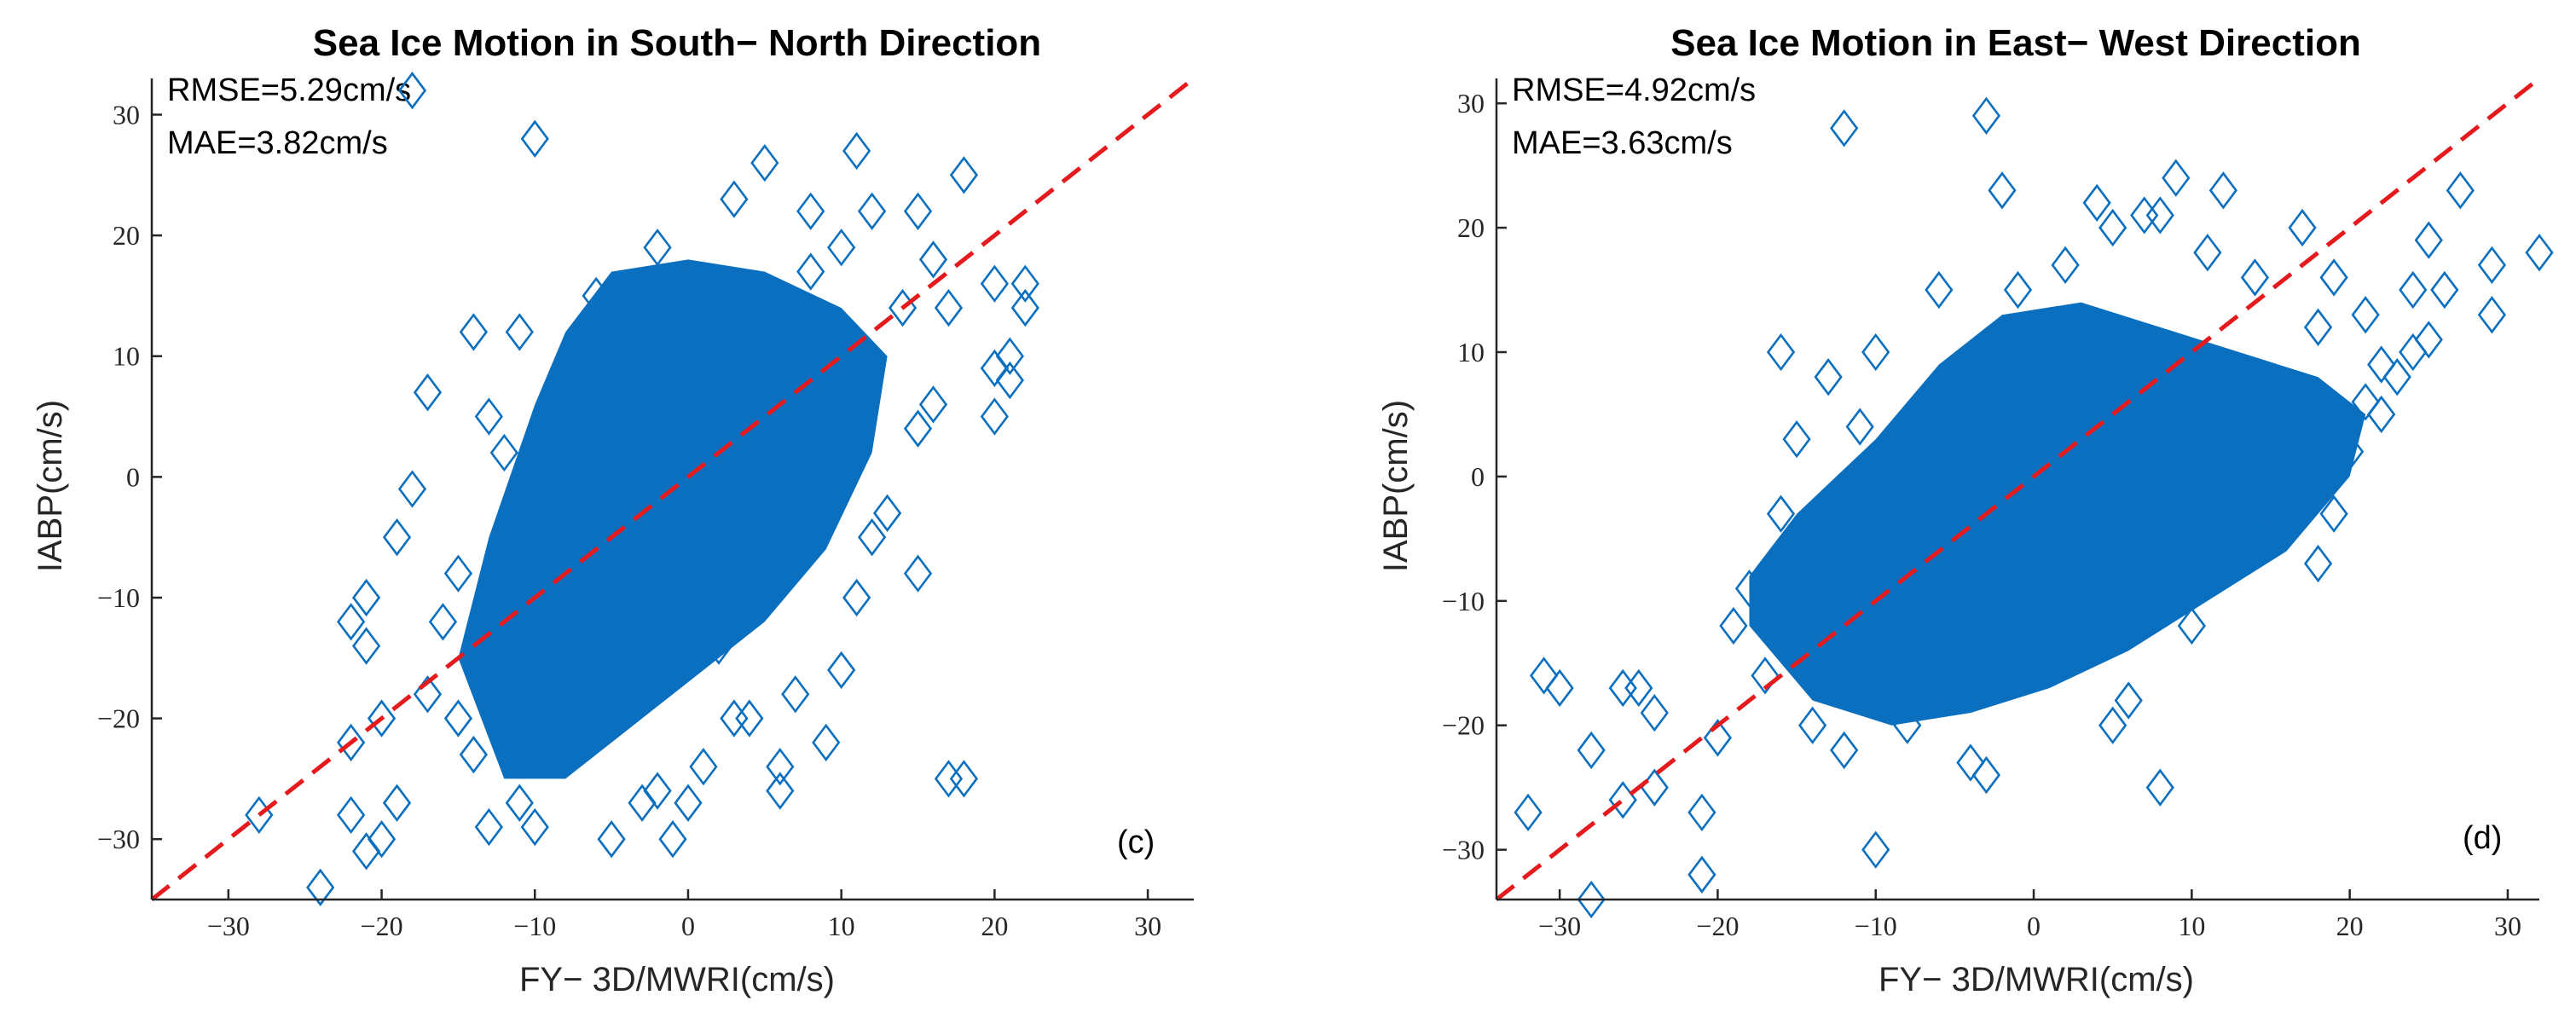 This screenshot has height=1024, width=2576. I want to click on east-west-x-tick-label: 20, so click(2350, 926).